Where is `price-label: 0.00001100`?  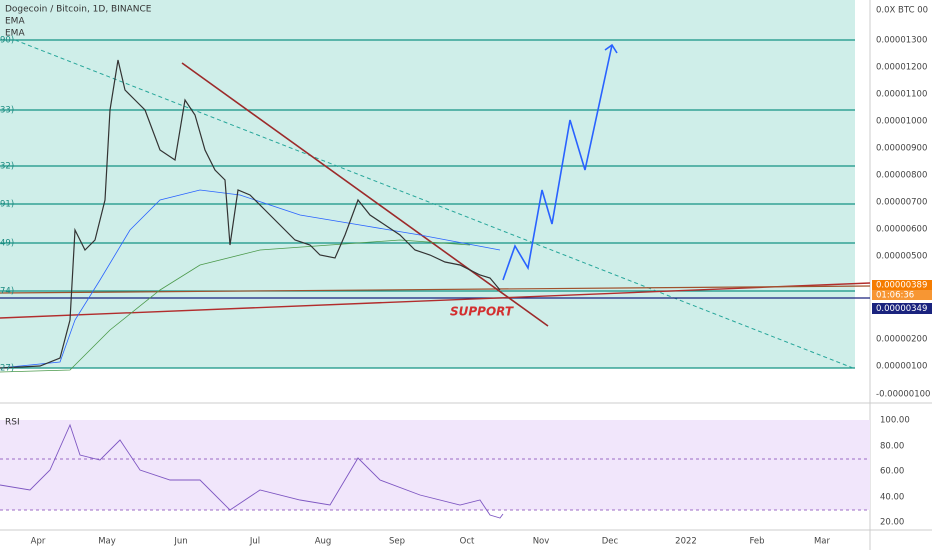 price-label: 0.00001100 is located at coordinates (901, 95).